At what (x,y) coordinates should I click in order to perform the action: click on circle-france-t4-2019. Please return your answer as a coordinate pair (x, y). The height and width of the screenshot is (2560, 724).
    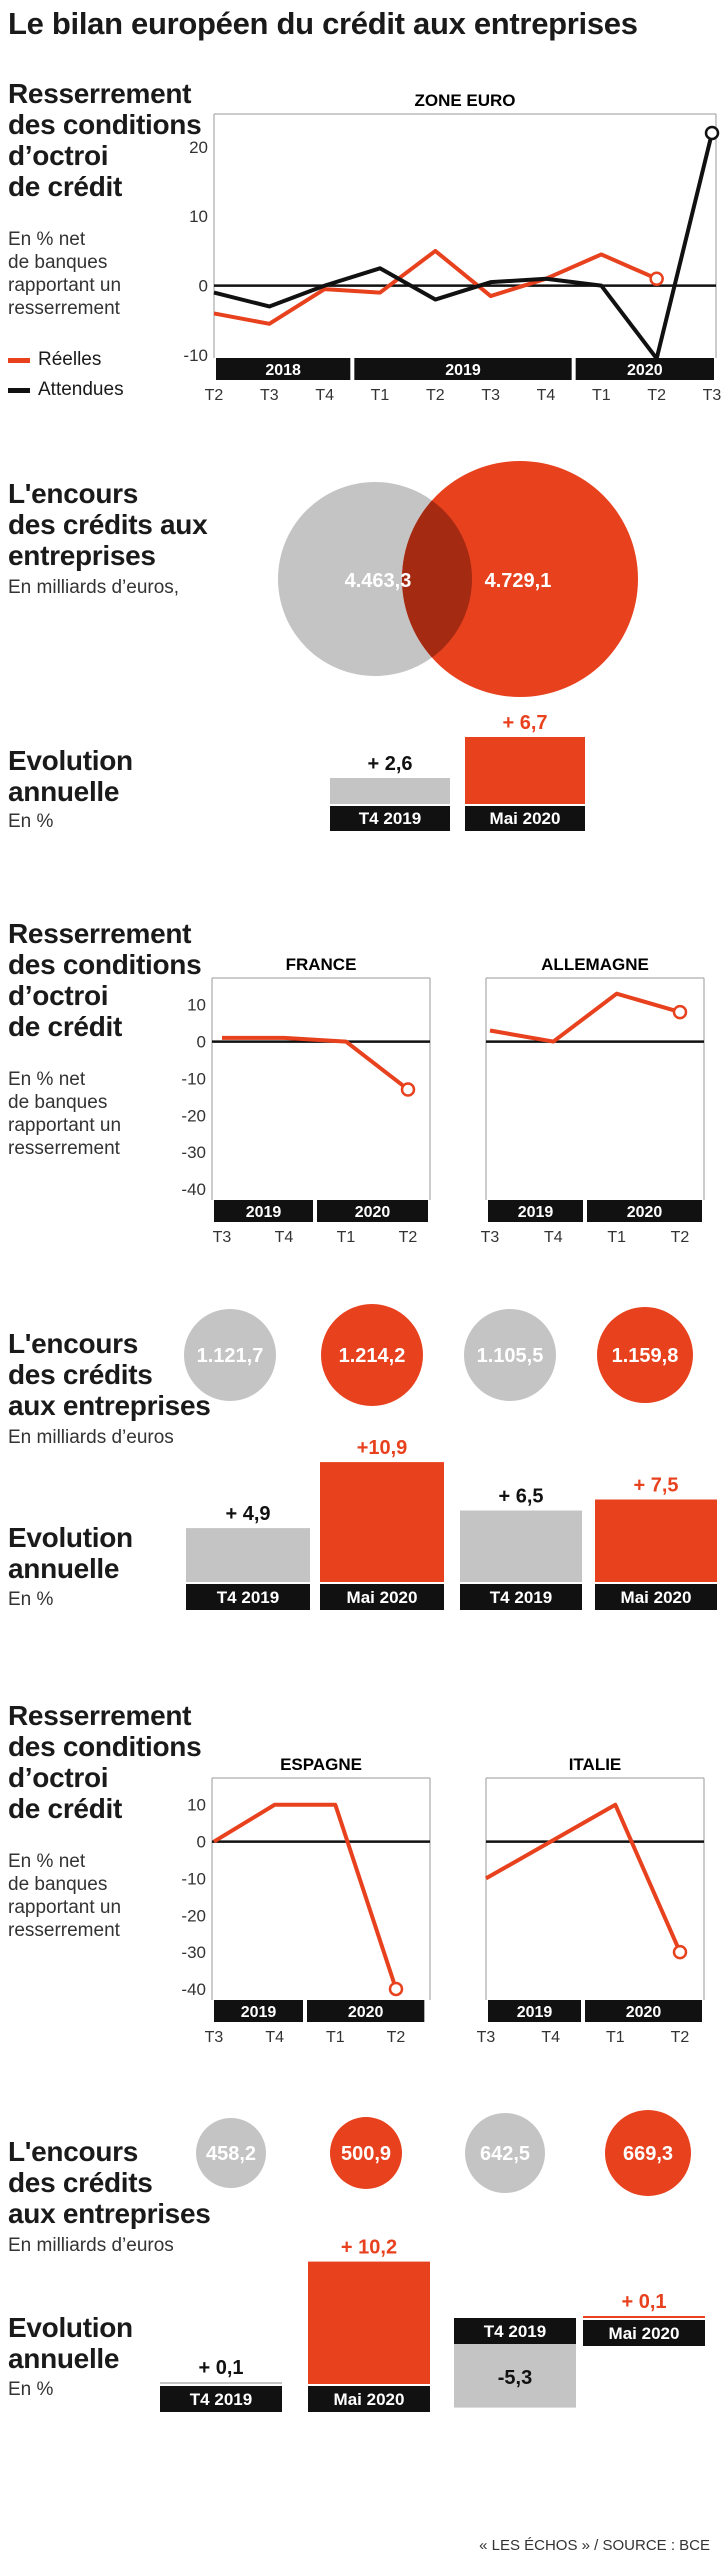
    Looking at the image, I should click on (230, 1355).